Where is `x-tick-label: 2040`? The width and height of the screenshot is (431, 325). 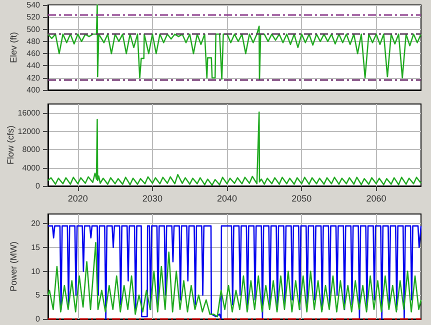 x-tick-label: 2040 is located at coordinates (227, 199).